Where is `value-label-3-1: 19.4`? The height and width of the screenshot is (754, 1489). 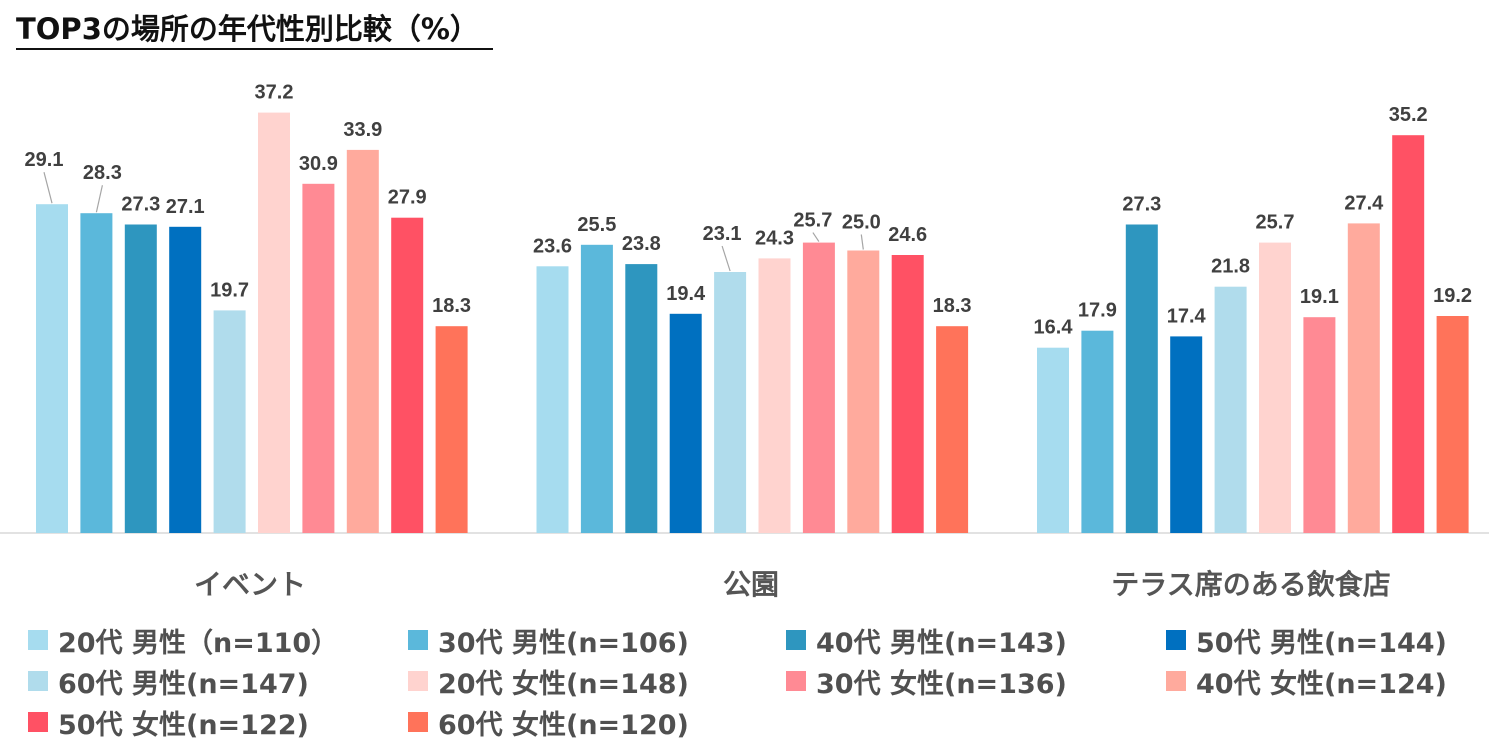
value-label-3-1: 19.4 is located at coordinates (686, 294).